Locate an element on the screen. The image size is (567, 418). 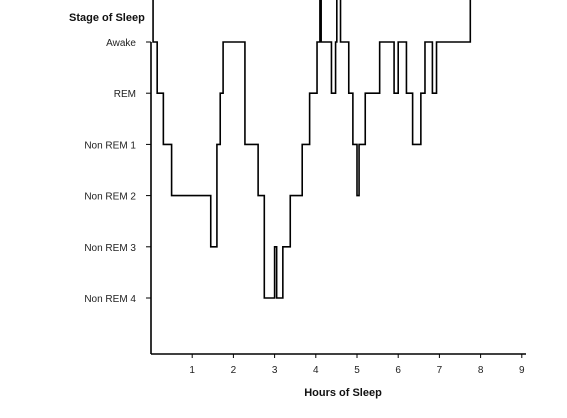
x-tick-label: 8 is located at coordinates (481, 370).